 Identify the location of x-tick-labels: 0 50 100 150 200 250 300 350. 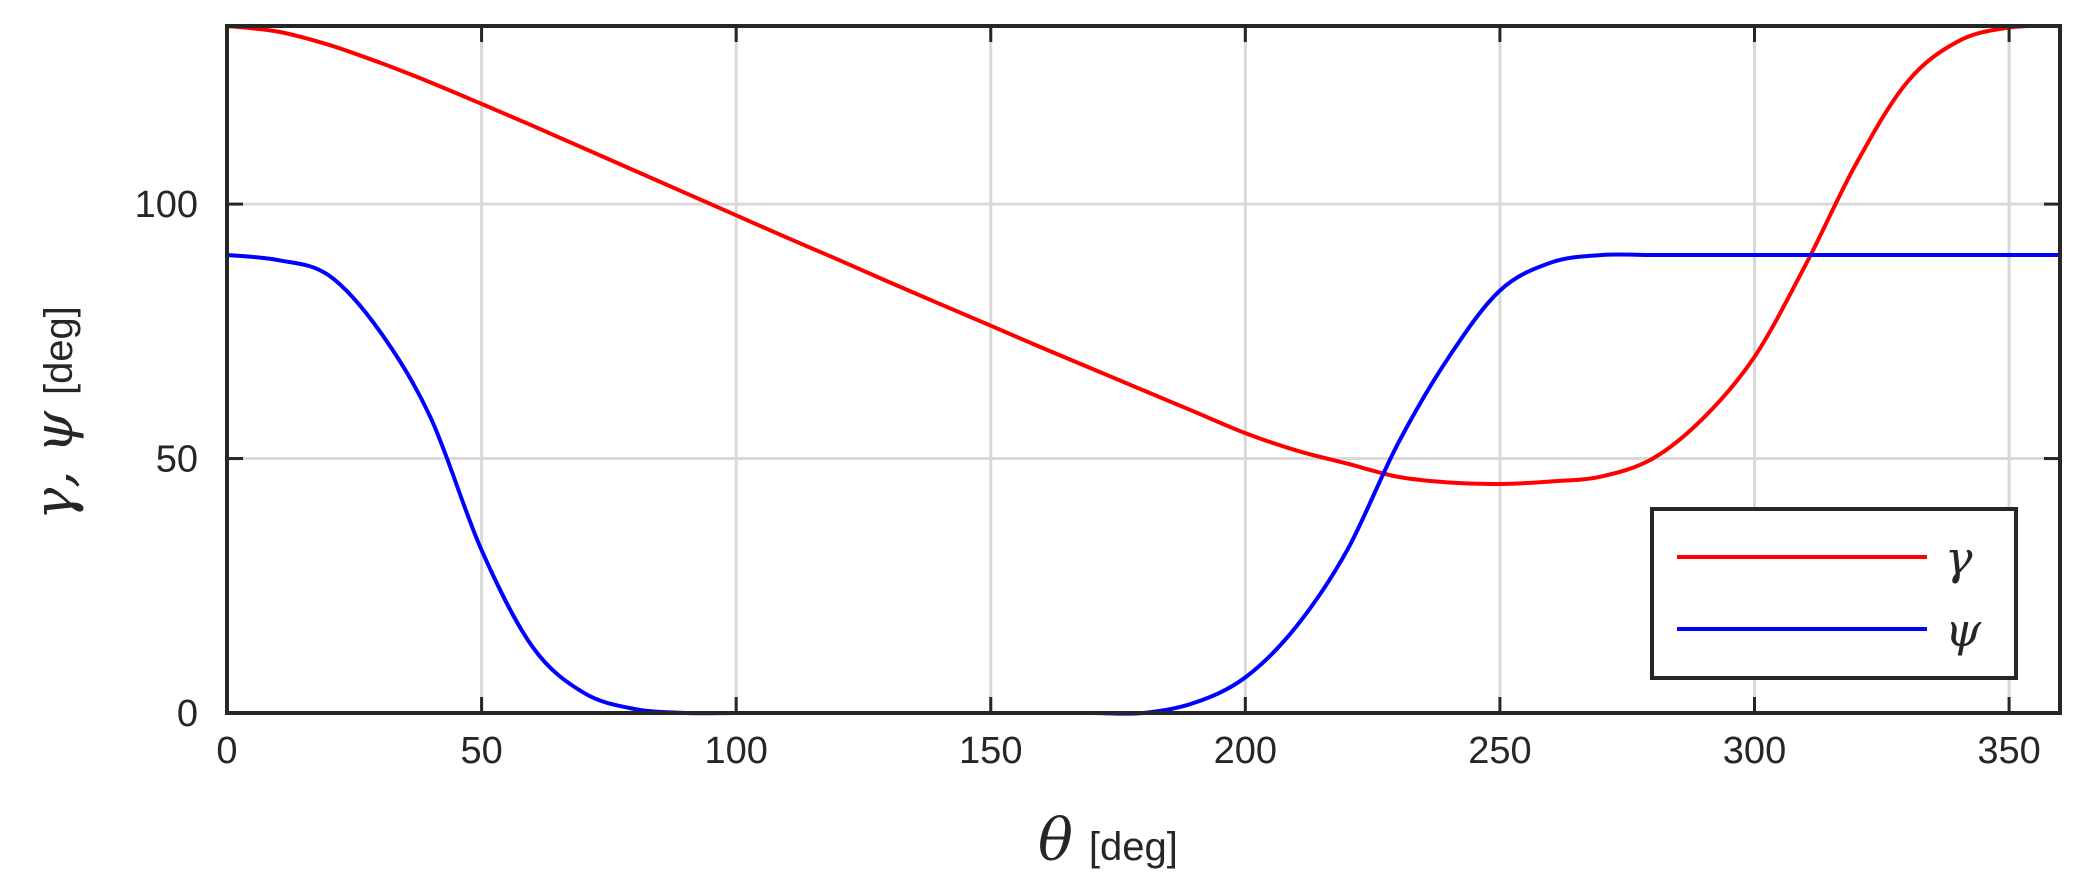
(1128, 751).